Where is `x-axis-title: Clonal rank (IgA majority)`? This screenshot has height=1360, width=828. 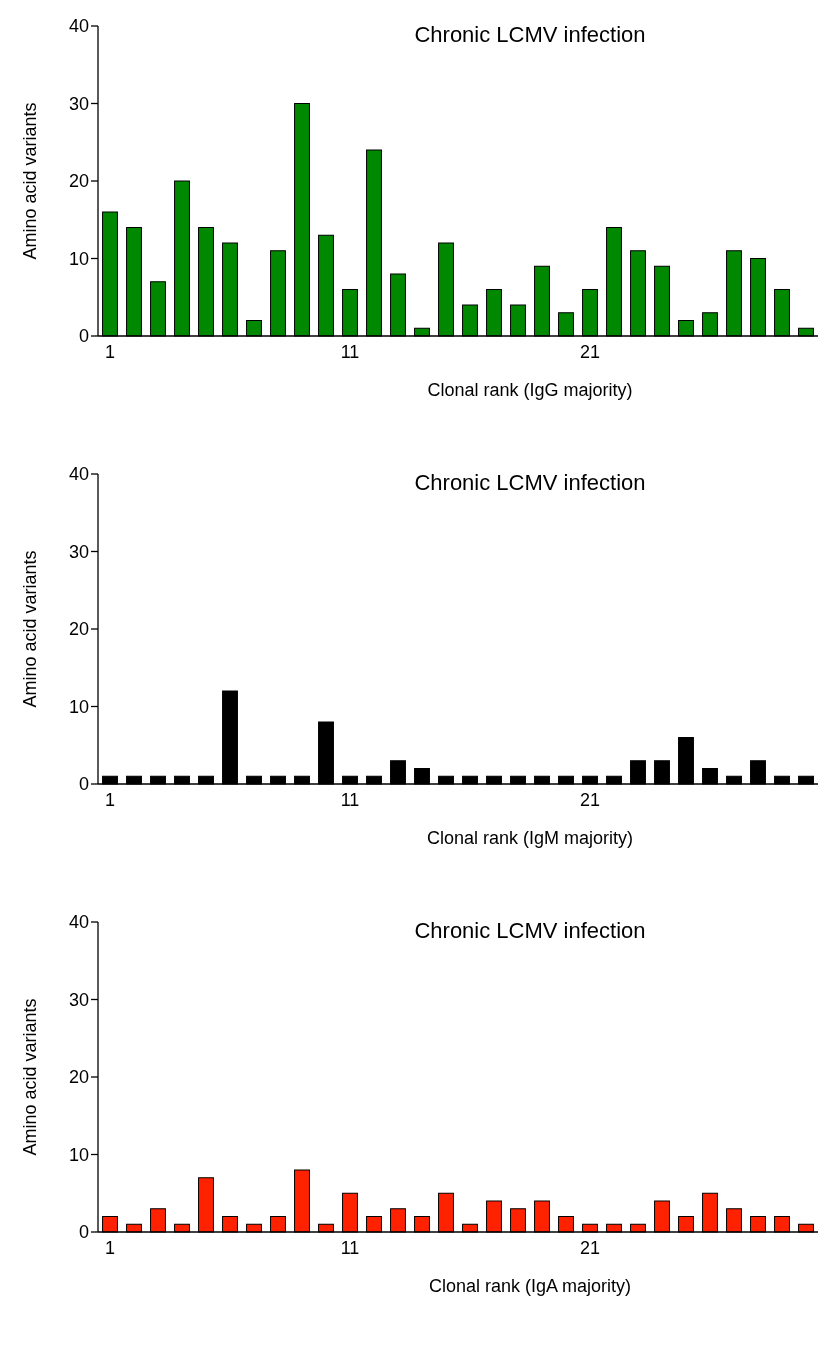 x-axis-title: Clonal rank (IgA majority) is located at coordinates (530, 1286).